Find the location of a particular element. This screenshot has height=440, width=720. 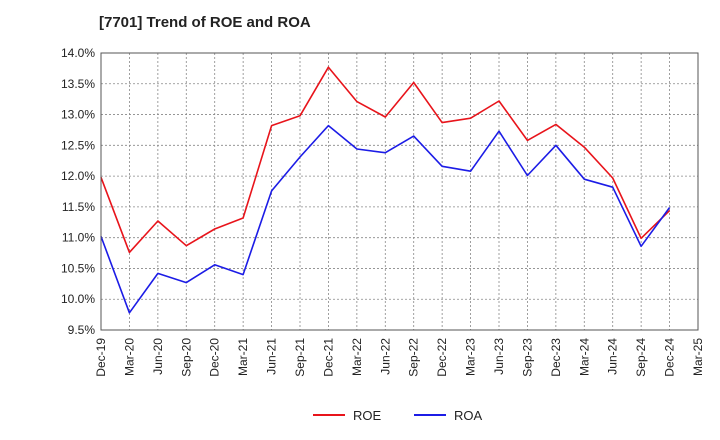

x-tick-label: Jun-22 is located at coordinates (385, 356).